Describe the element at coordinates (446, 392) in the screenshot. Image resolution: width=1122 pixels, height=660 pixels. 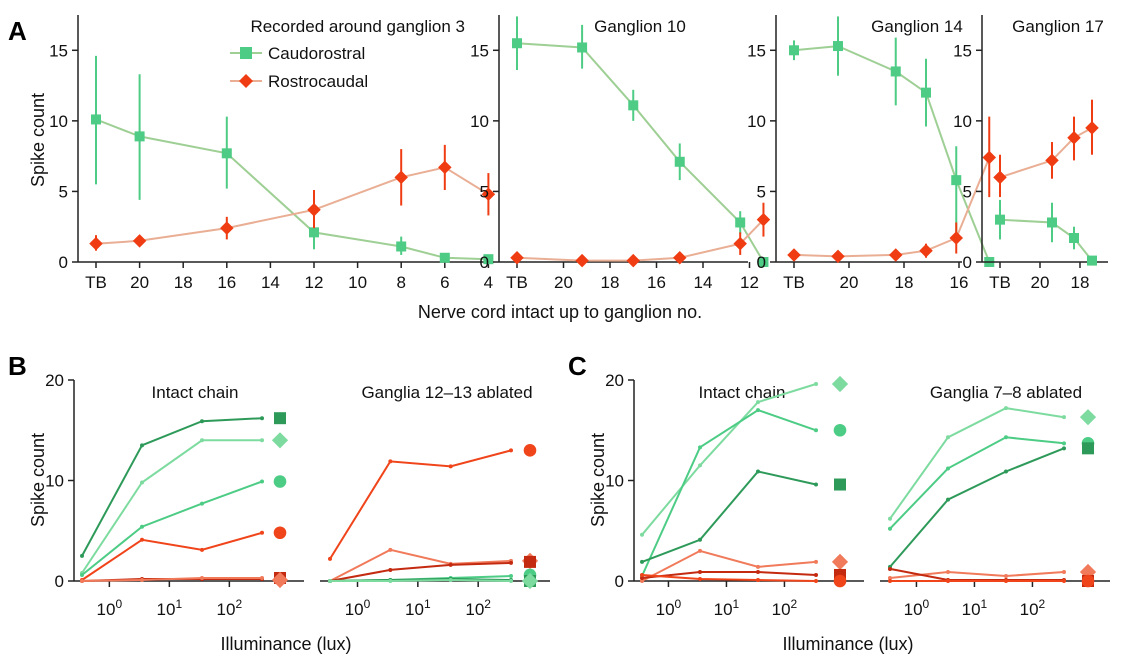
I see `chart-title: Ganglia 12–13 ablated` at that location.